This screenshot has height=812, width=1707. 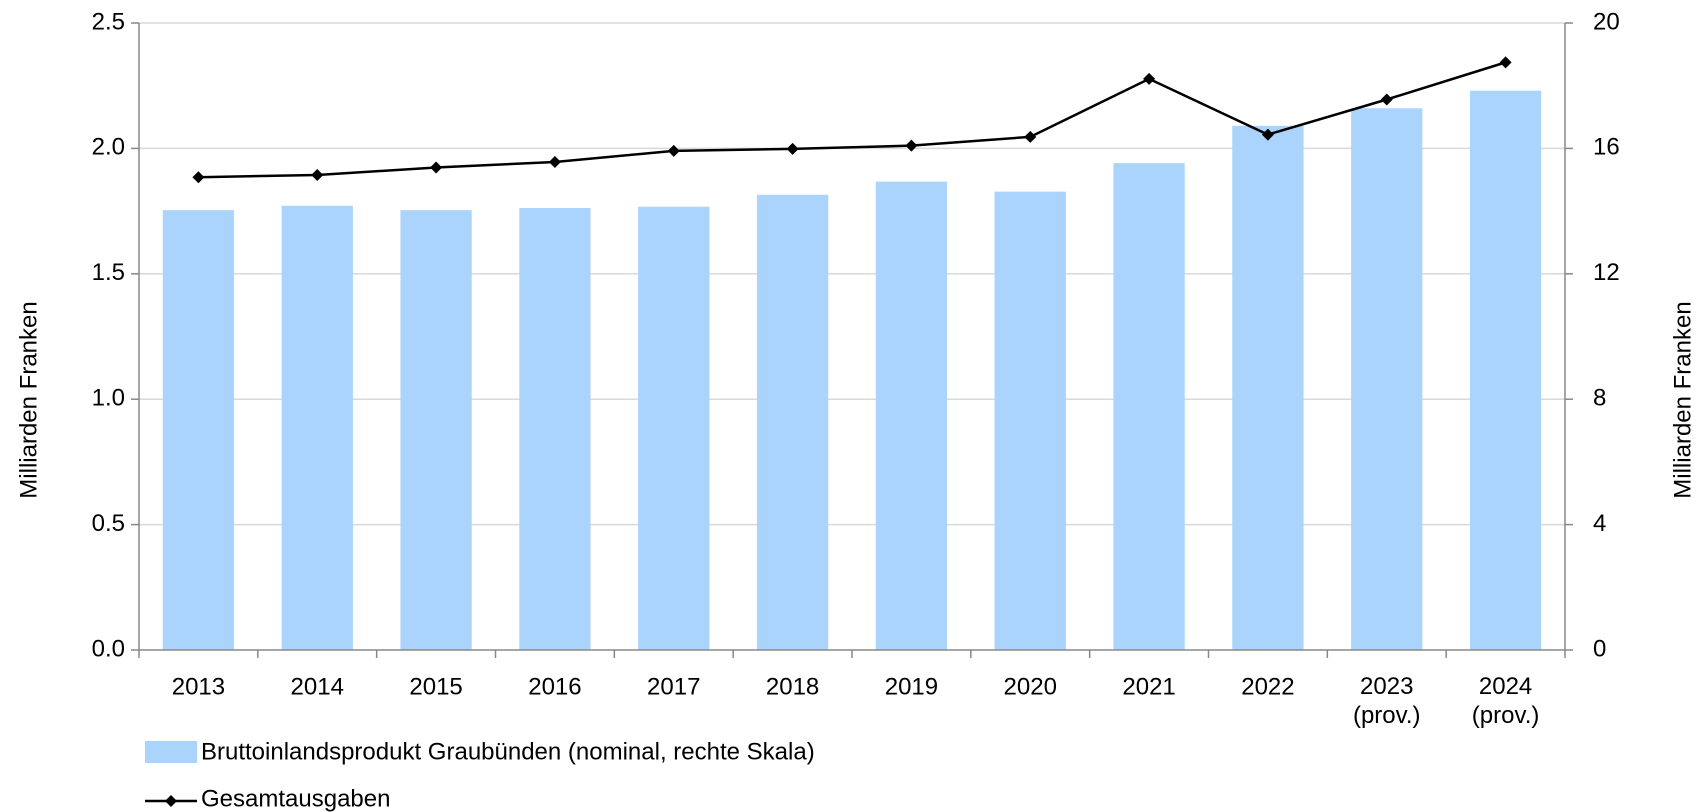 I want to click on x-tick-label: 2018, so click(x=792, y=686).